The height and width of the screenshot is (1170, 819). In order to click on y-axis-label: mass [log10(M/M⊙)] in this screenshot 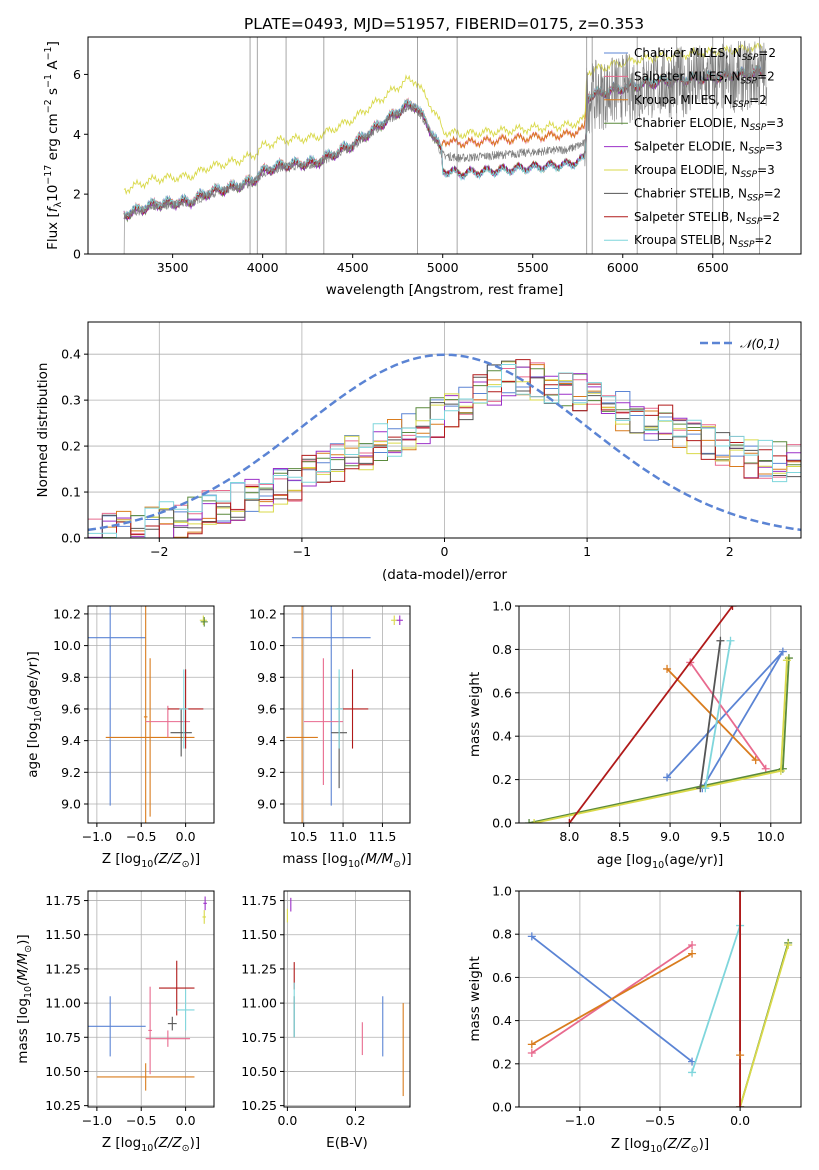, I will do `click(24, 998)`.